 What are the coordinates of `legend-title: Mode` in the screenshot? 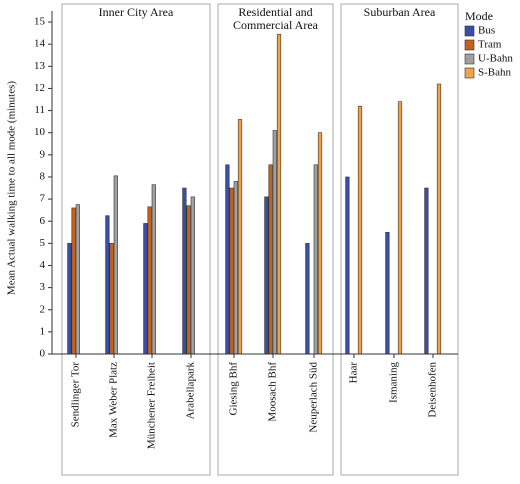 It's located at (479, 16).